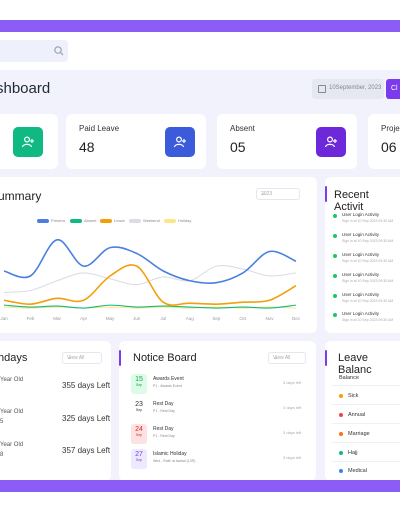 The height and width of the screenshot is (516, 400). Describe the element at coordinates (21, 196) in the screenshot. I see `summary-title: ummary` at that location.